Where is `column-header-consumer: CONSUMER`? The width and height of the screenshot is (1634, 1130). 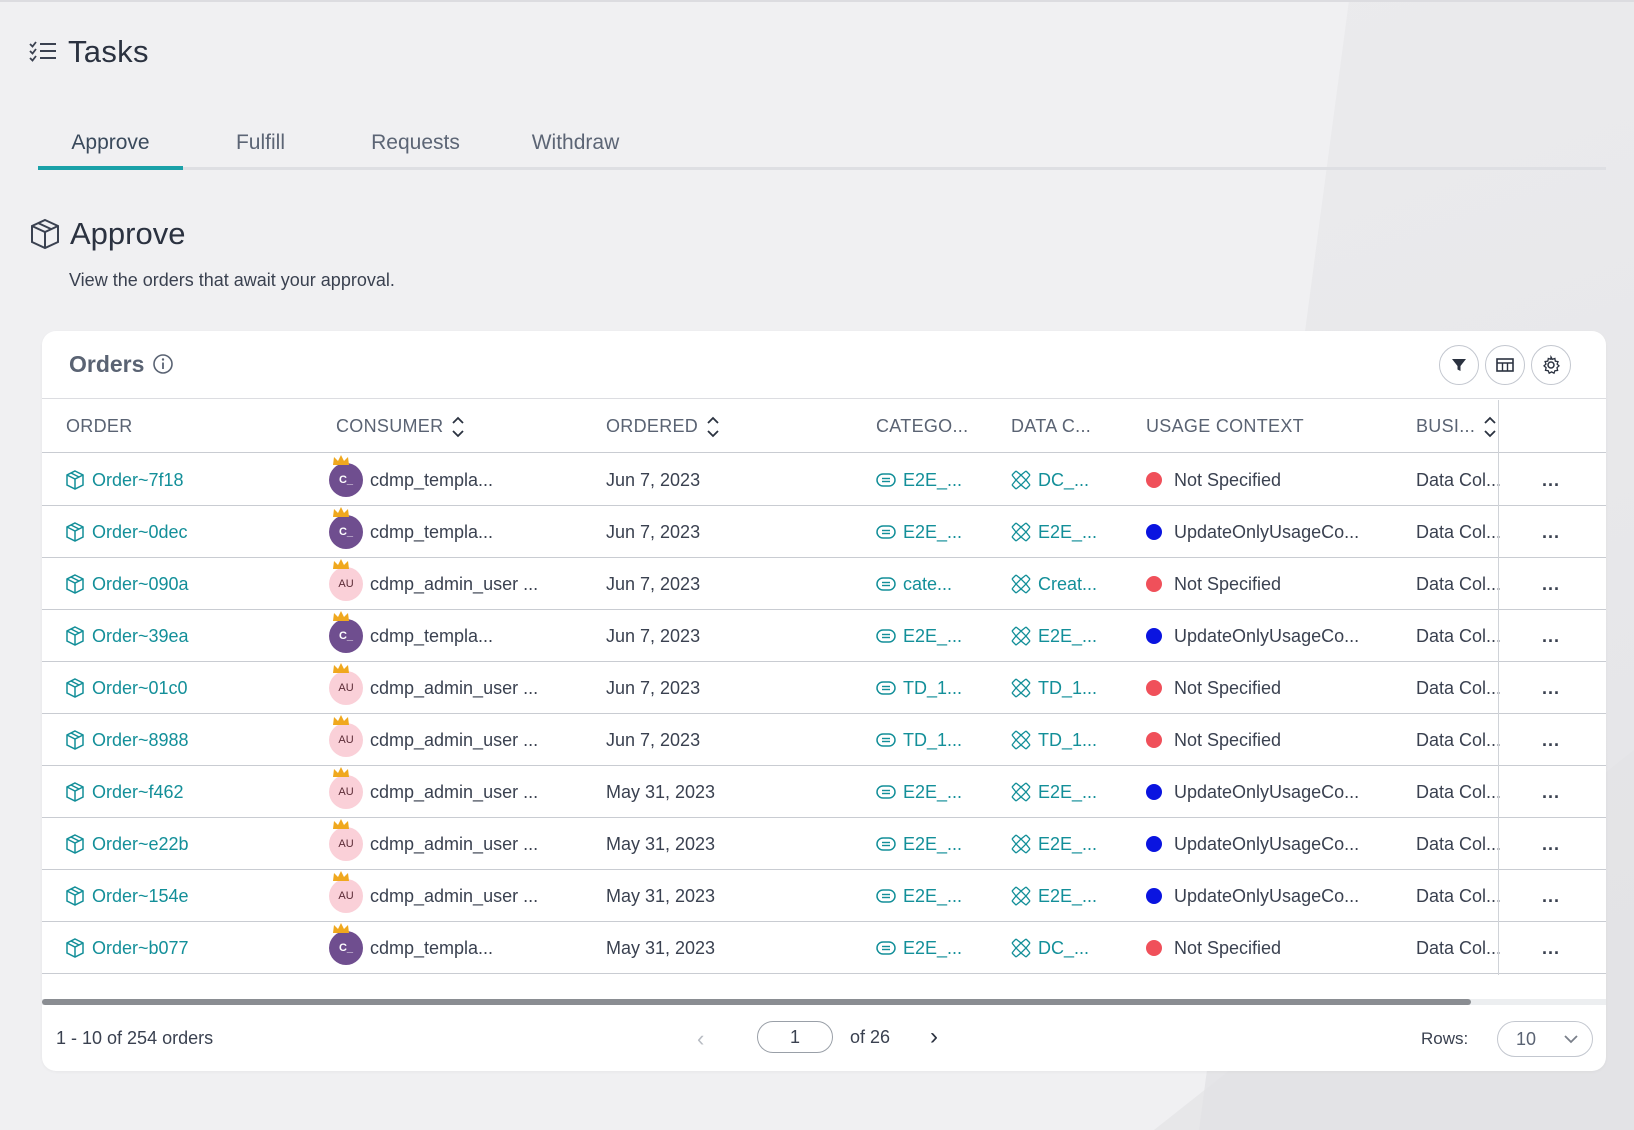 column-header-consumer: CONSUMER is located at coordinates (400, 426).